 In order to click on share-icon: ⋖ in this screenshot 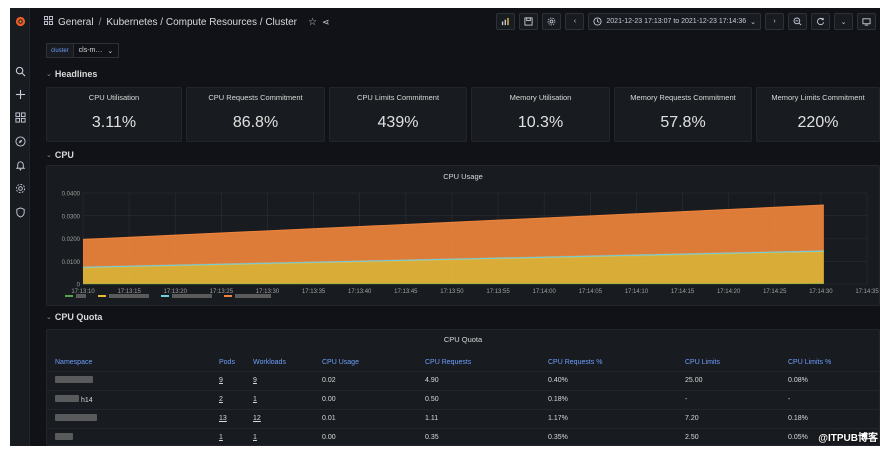, I will do `click(325, 21)`.